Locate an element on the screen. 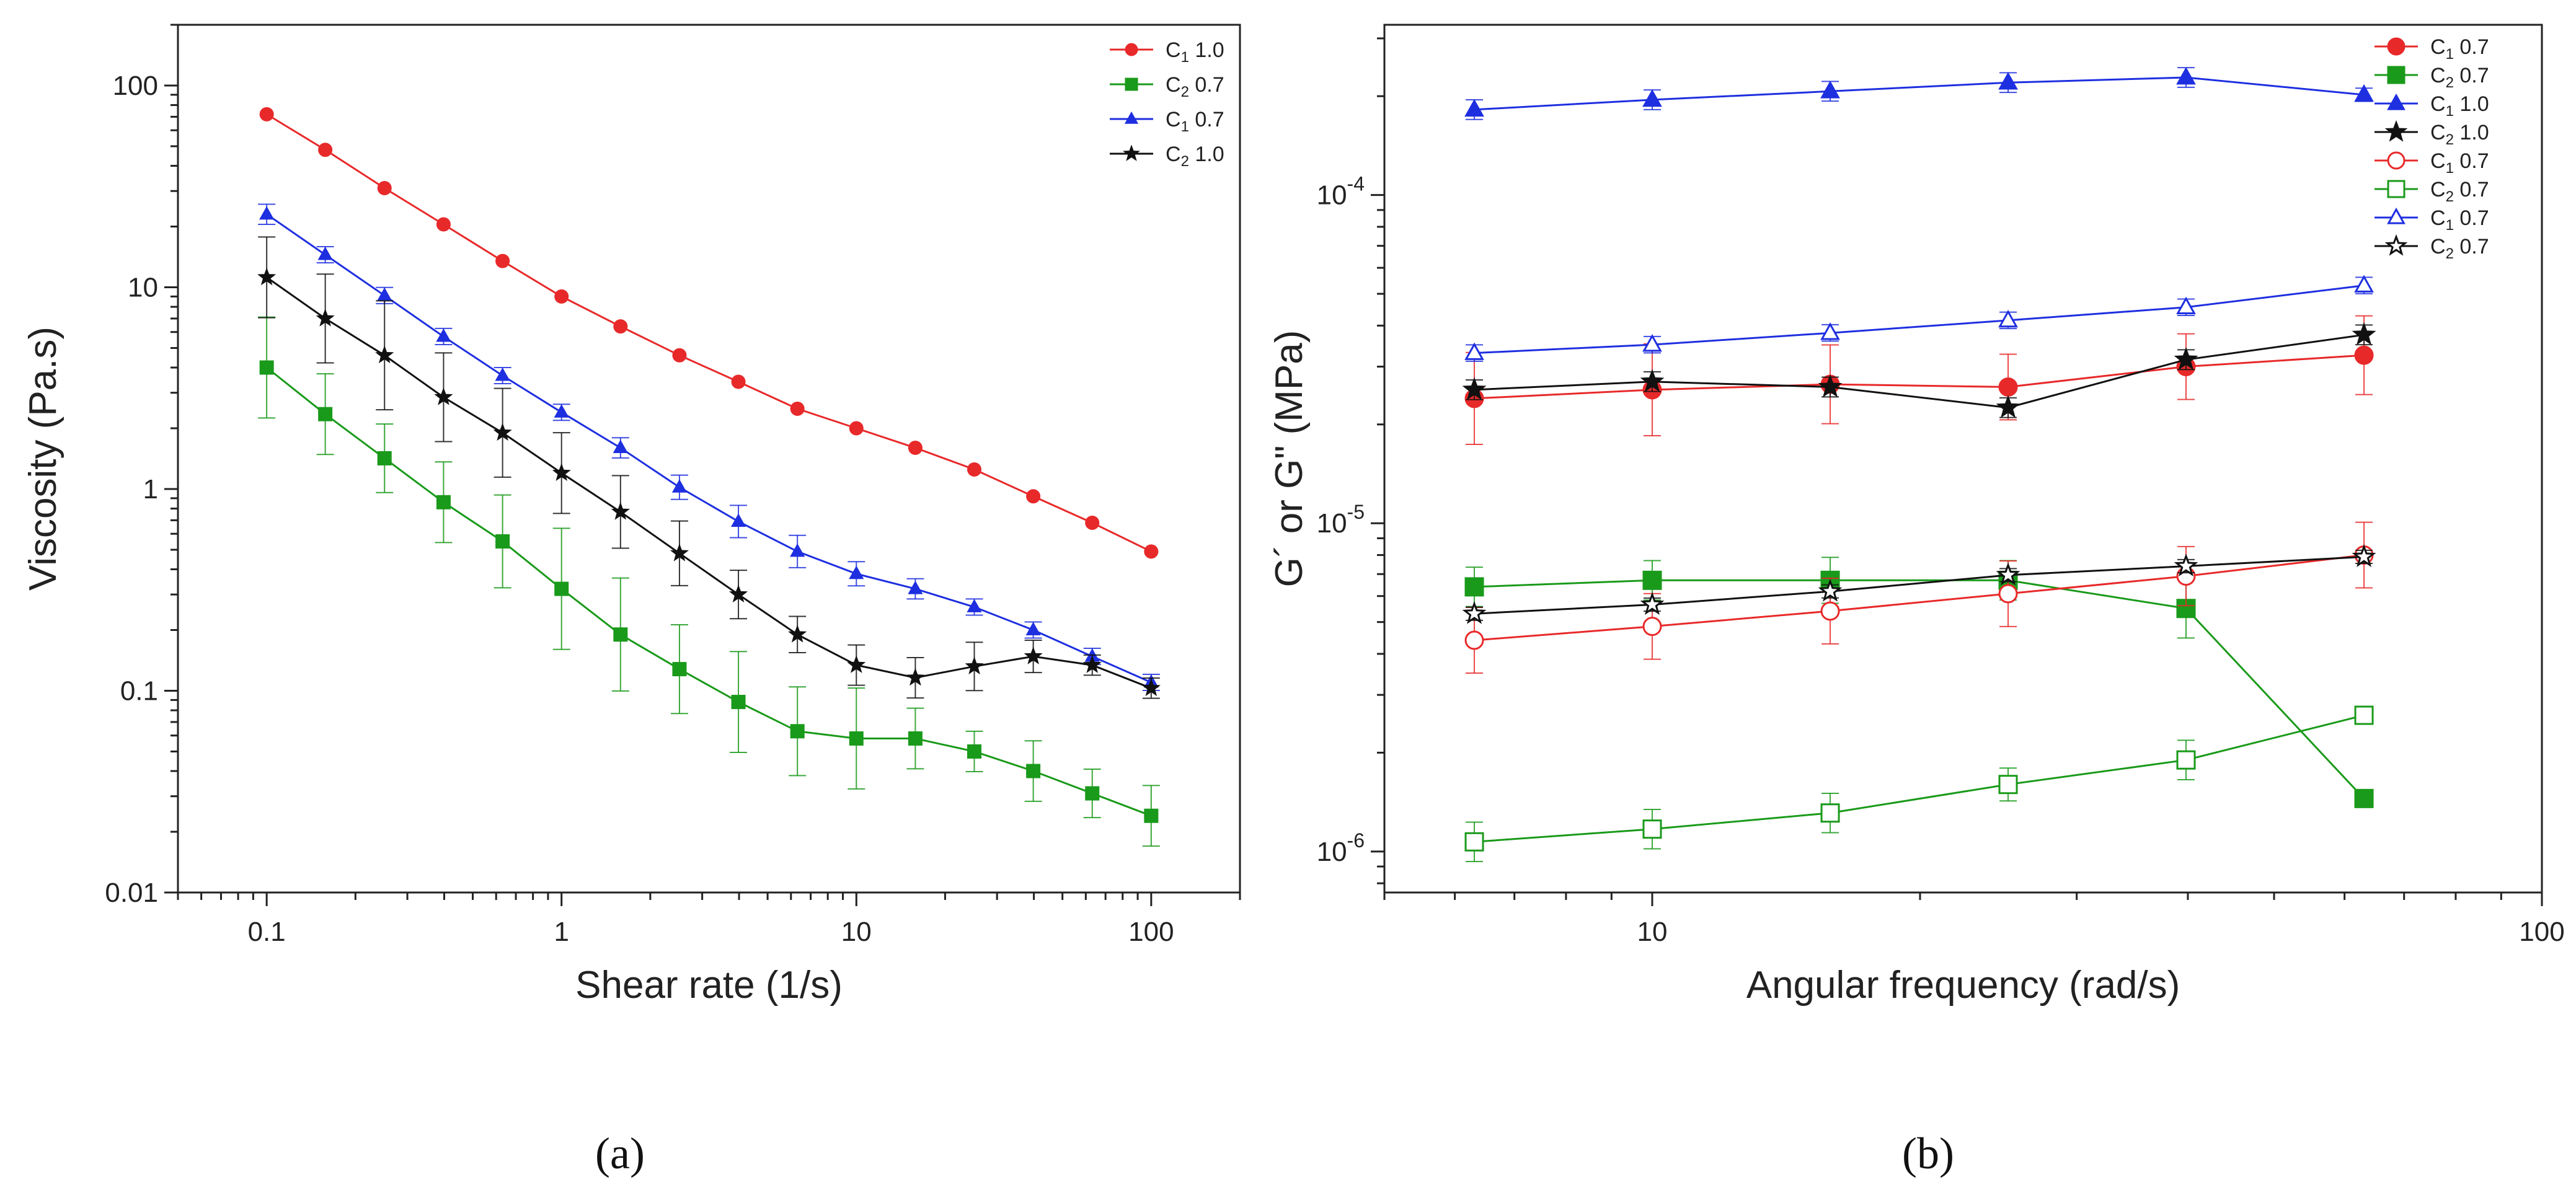  y-tick-exponent: -5 is located at coordinates (1356, 512).